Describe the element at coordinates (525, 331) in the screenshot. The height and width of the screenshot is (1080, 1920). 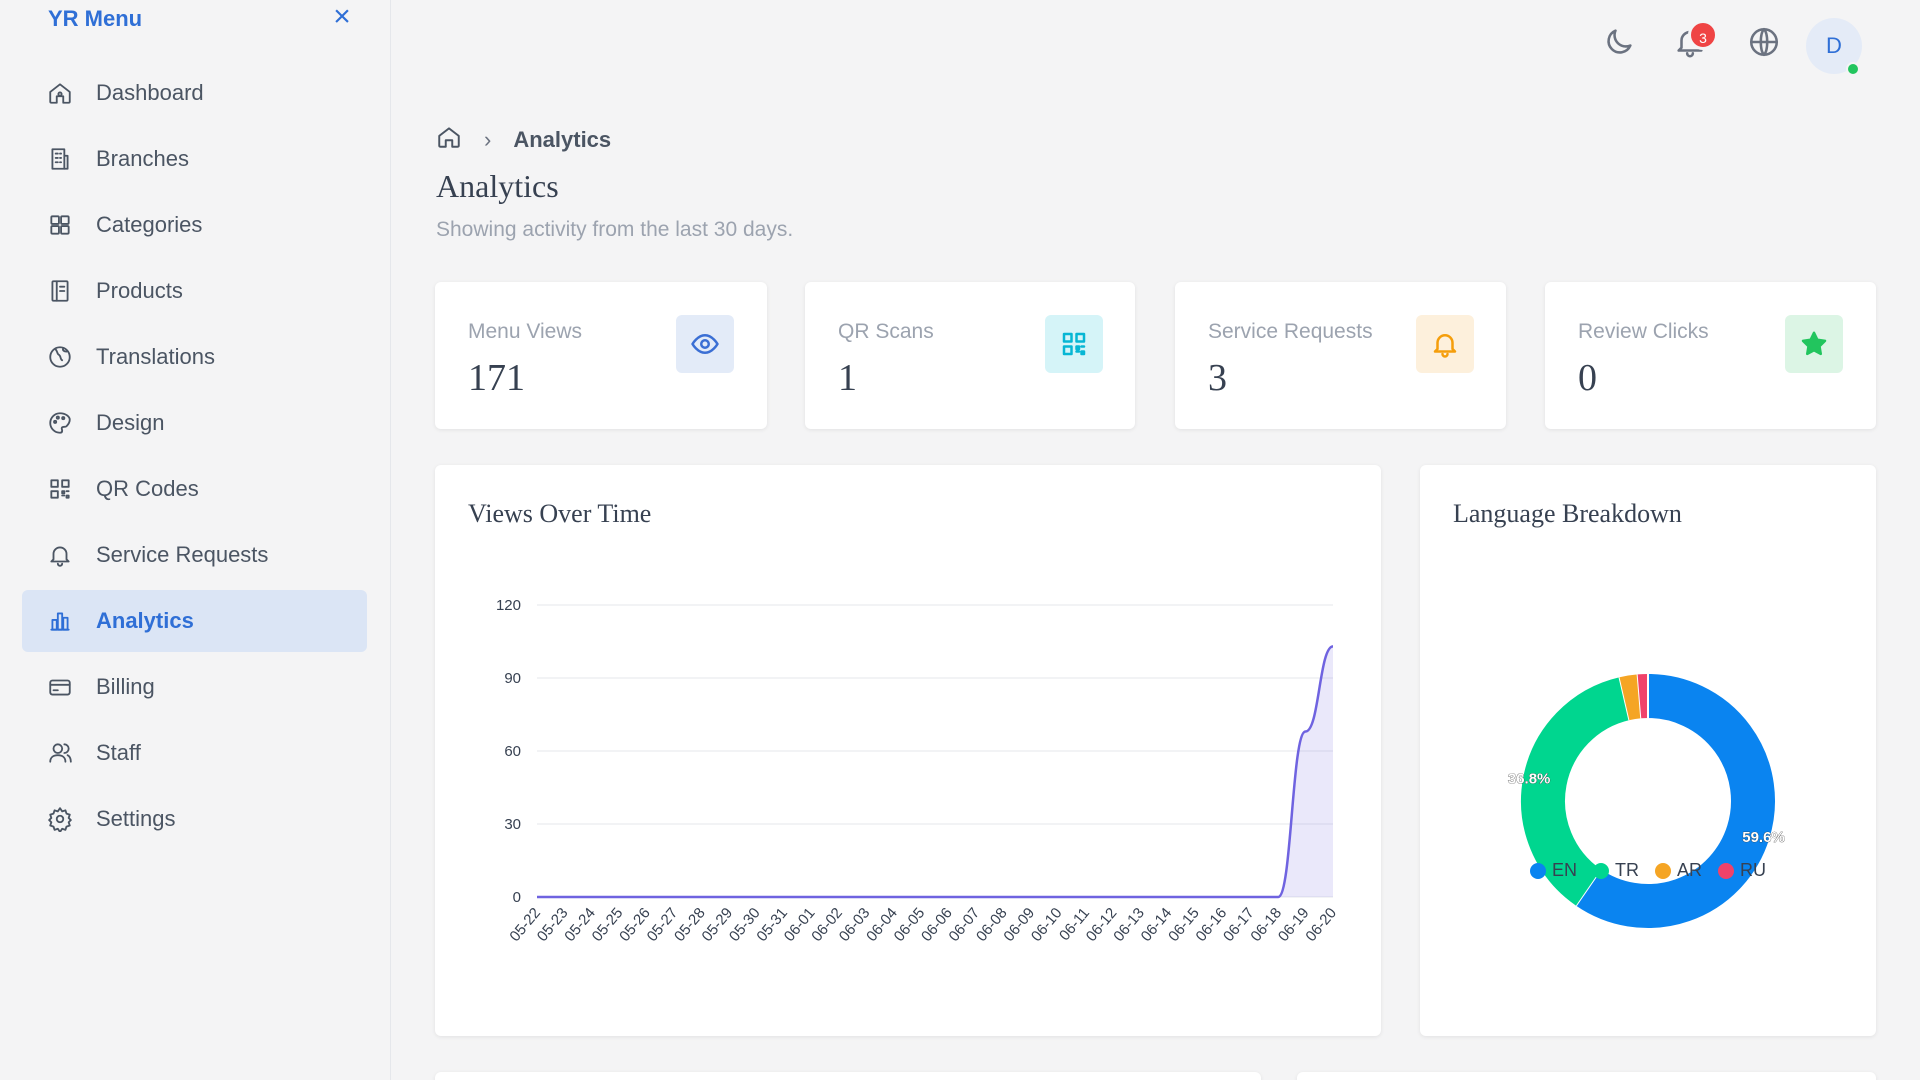
I see `stat-label: Menu Views` at that location.